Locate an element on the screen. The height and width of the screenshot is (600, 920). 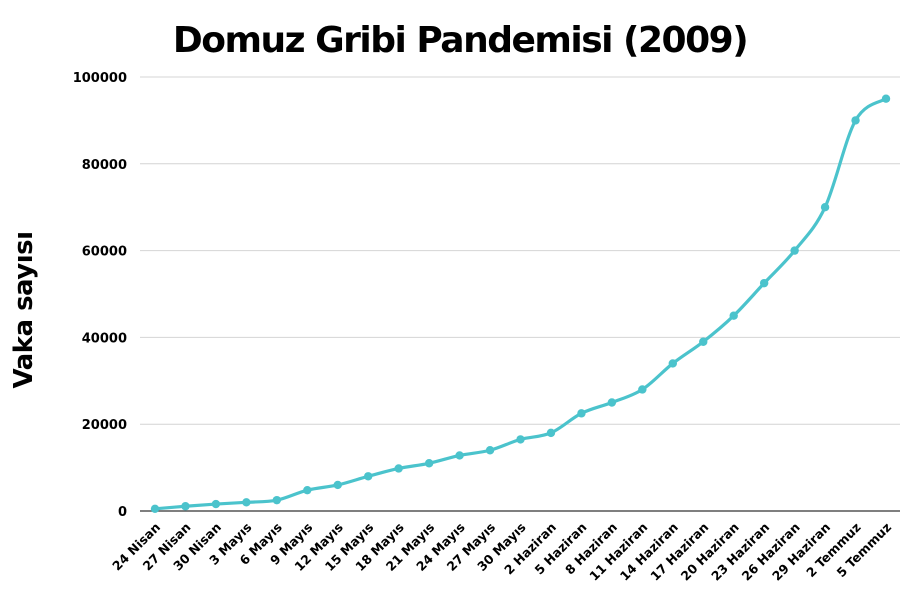
y-tick-label: 60000 is located at coordinates (104, 252).